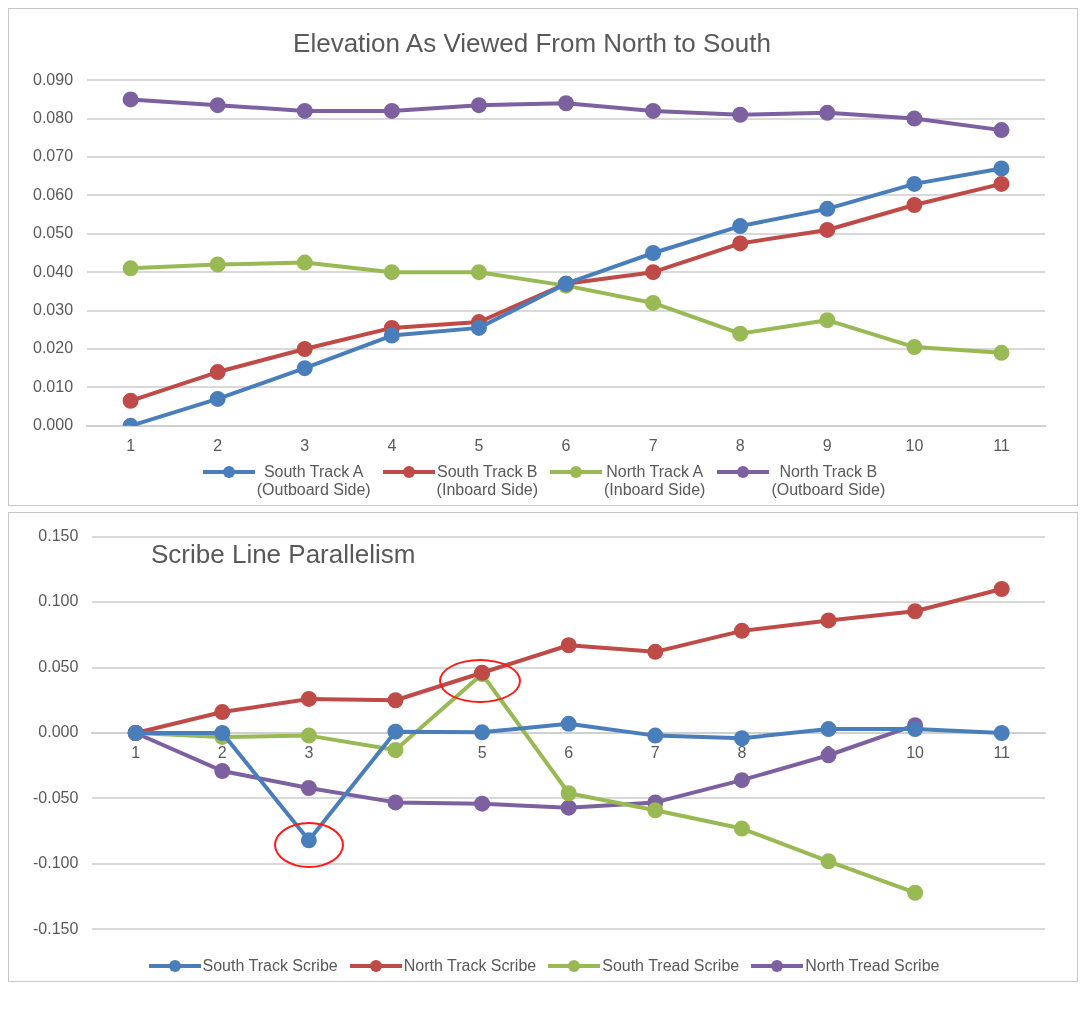 This screenshot has height=1022, width=1087. Describe the element at coordinates (270, 966) in the screenshot. I see `legend-label: South Track Scribe` at that location.